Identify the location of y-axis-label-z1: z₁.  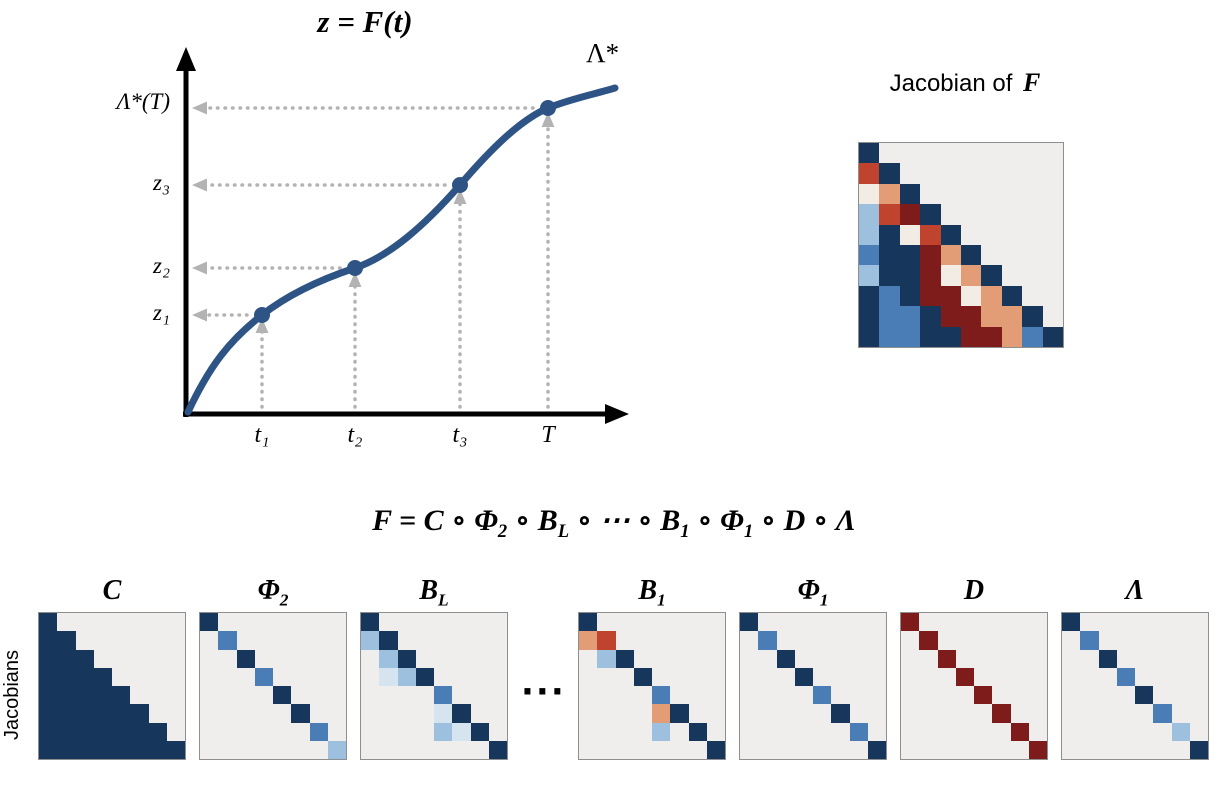
(161, 312).